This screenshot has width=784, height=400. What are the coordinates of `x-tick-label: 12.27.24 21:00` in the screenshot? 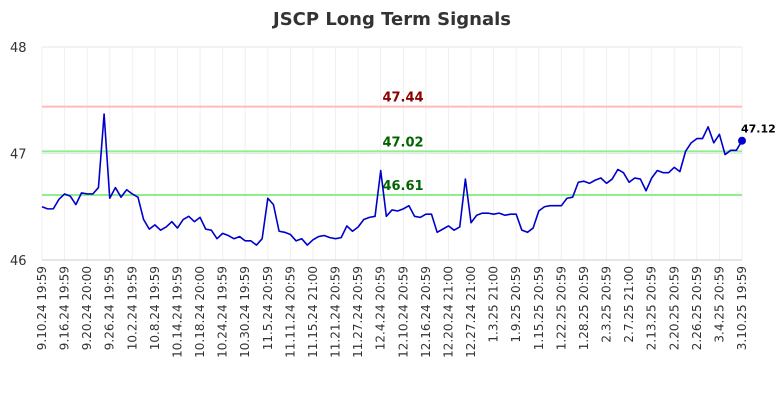 It's located at (471, 312).